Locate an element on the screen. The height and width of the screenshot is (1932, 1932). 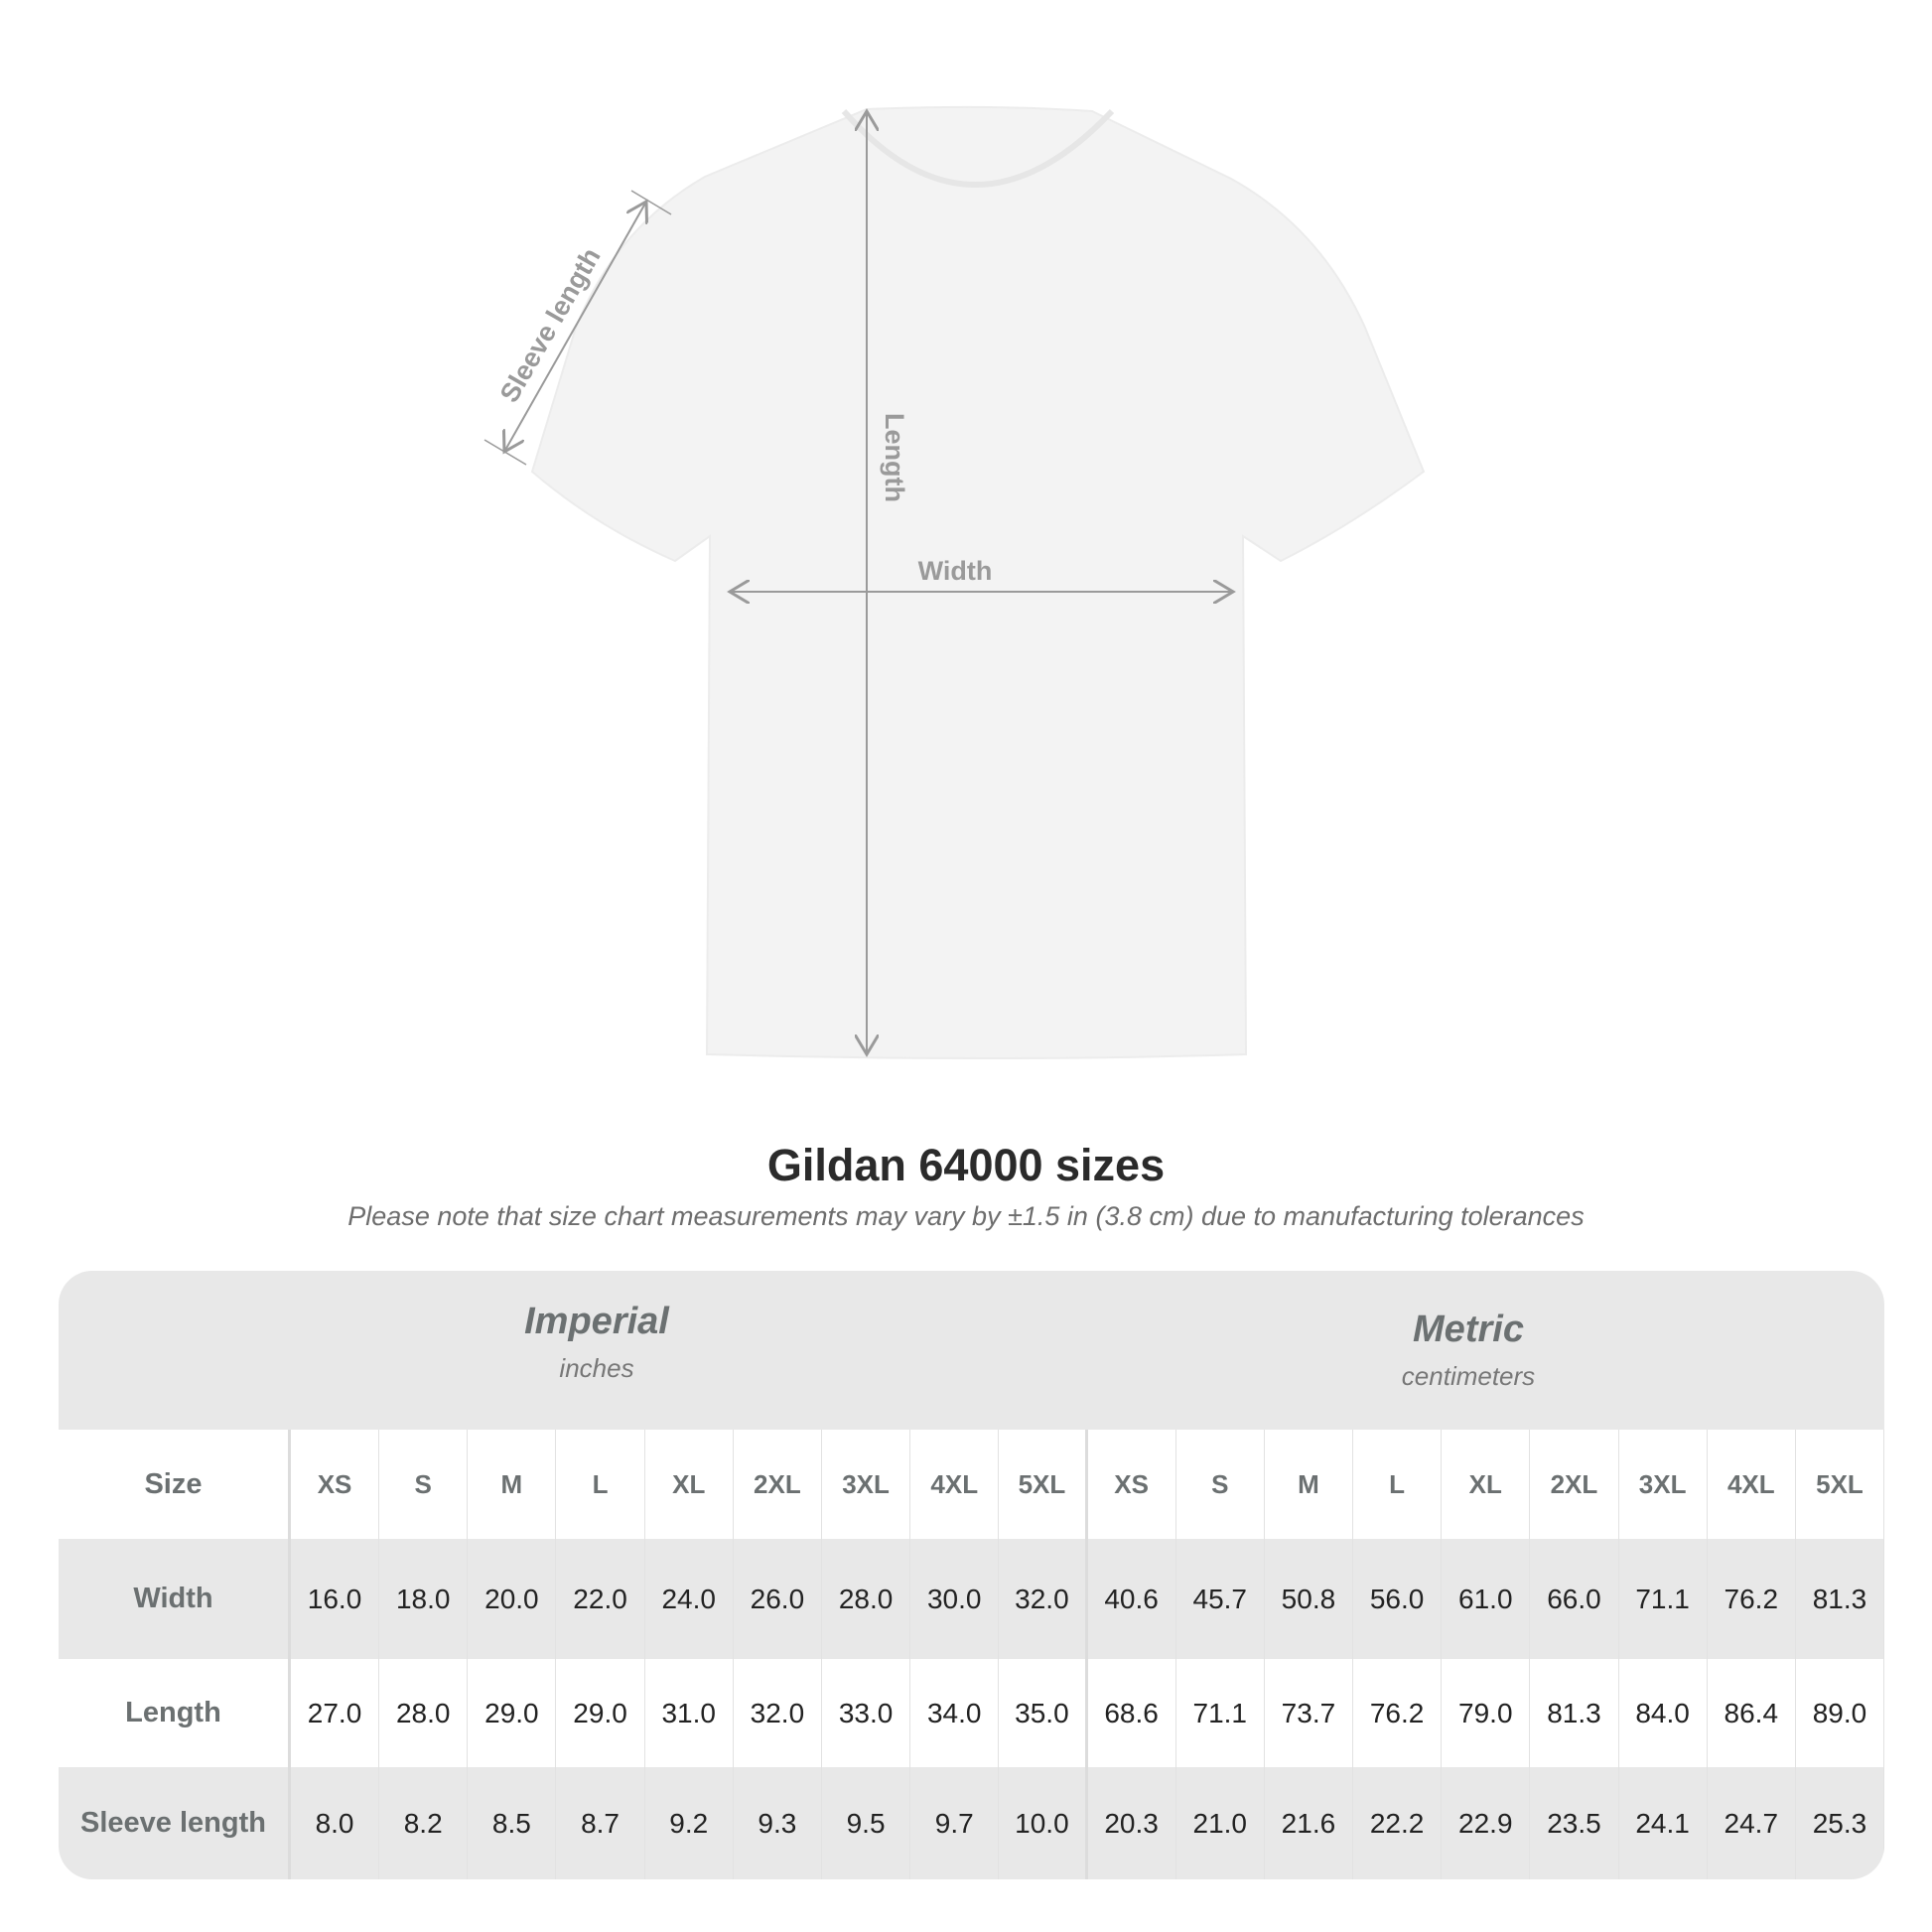
table-cell: 25.3 is located at coordinates (1840, 1823).